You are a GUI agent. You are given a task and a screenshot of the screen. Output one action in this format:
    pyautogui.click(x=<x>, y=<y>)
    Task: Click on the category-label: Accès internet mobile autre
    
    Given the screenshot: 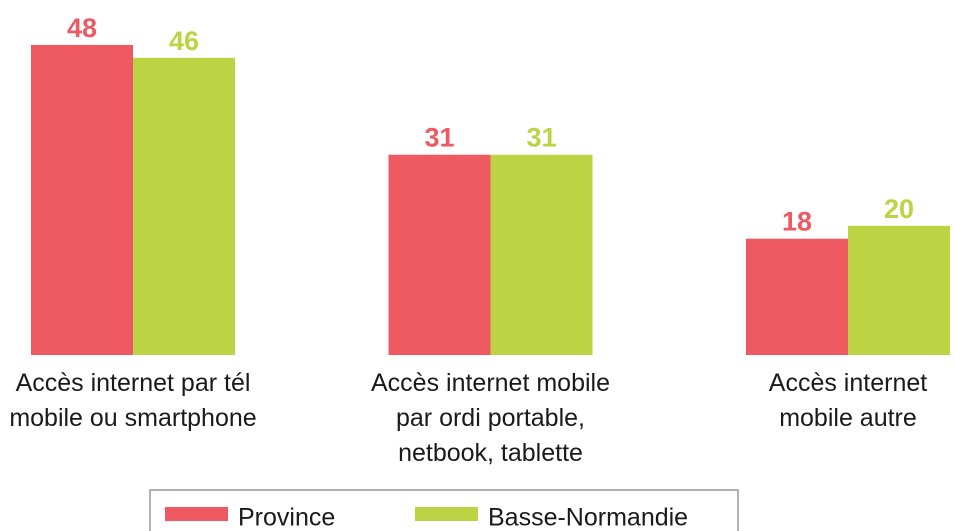 What is the action you would take?
    pyautogui.click(x=848, y=400)
    